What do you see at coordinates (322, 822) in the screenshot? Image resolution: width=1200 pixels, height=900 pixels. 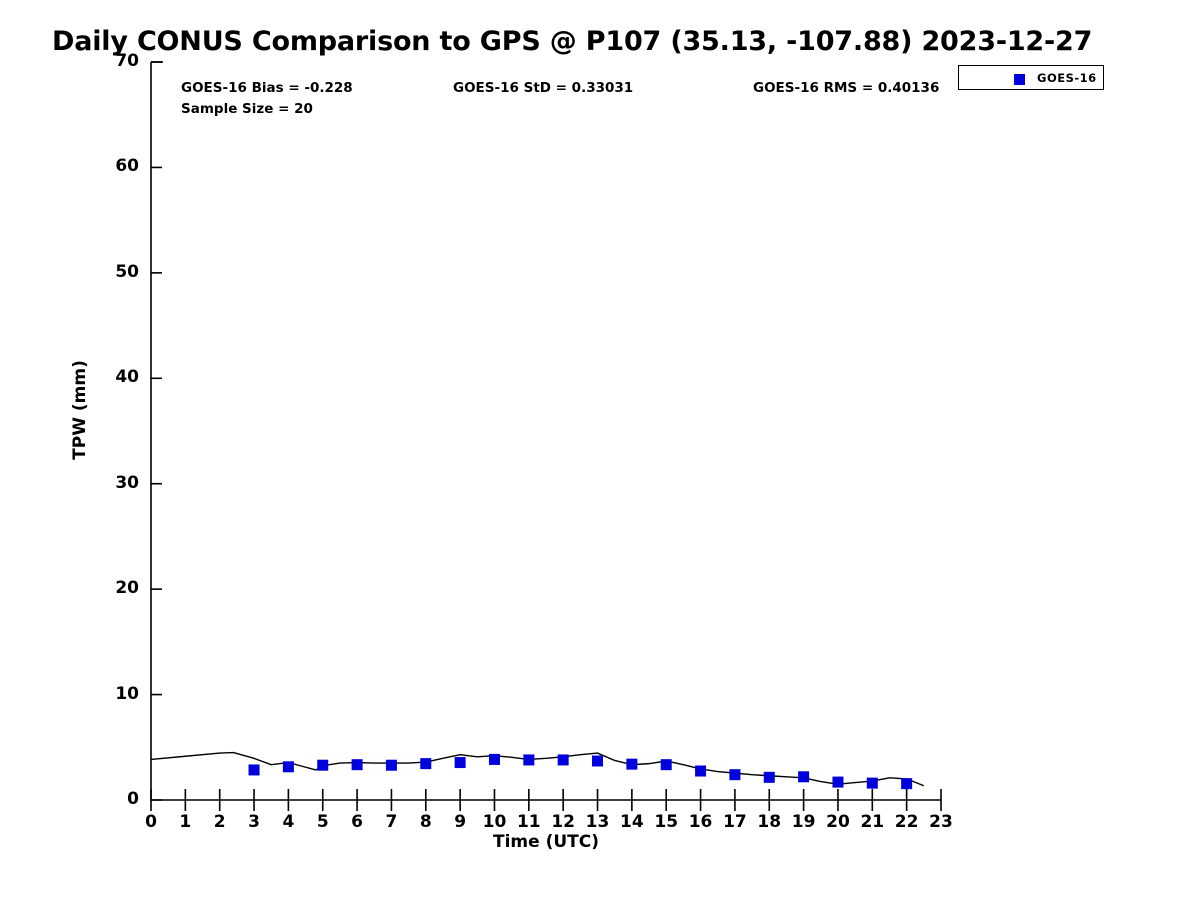 I see `x-tick-label: 5` at bounding box center [322, 822].